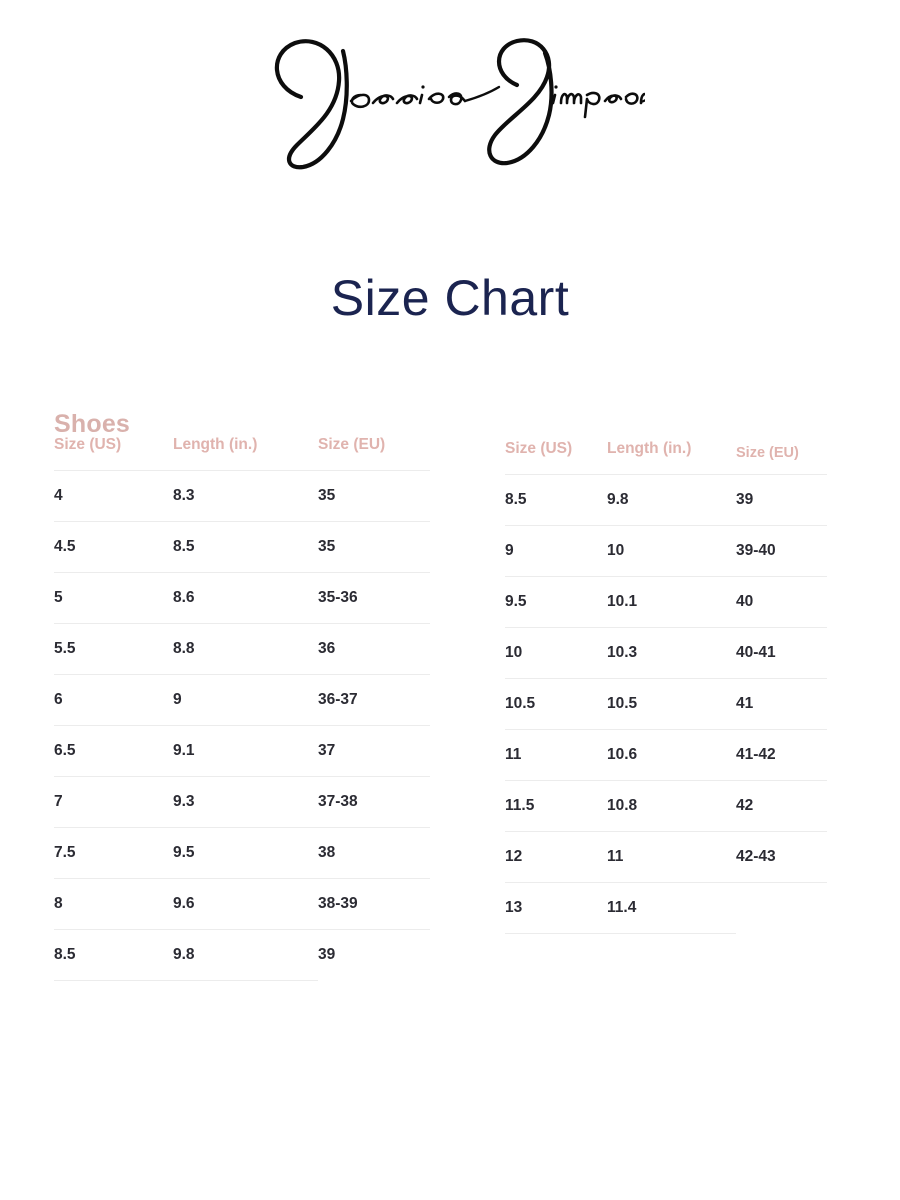 The image size is (900, 1200). Describe the element at coordinates (556, 806) in the screenshot. I see `cell-size-us: 11.5` at that location.